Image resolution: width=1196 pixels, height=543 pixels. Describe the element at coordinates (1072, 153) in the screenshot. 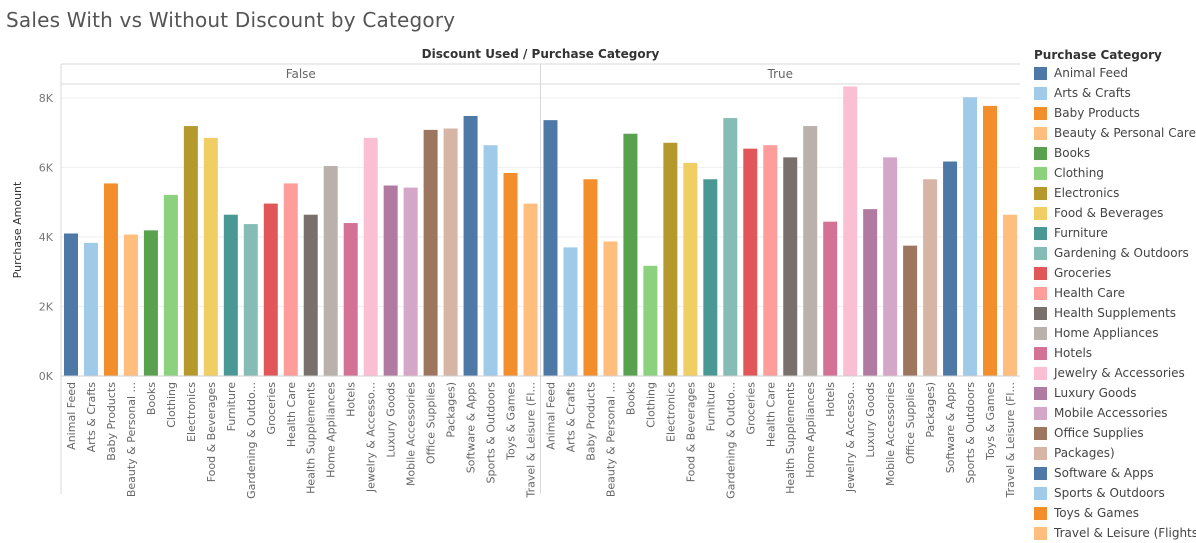

I see `legend-label: Books` at that location.